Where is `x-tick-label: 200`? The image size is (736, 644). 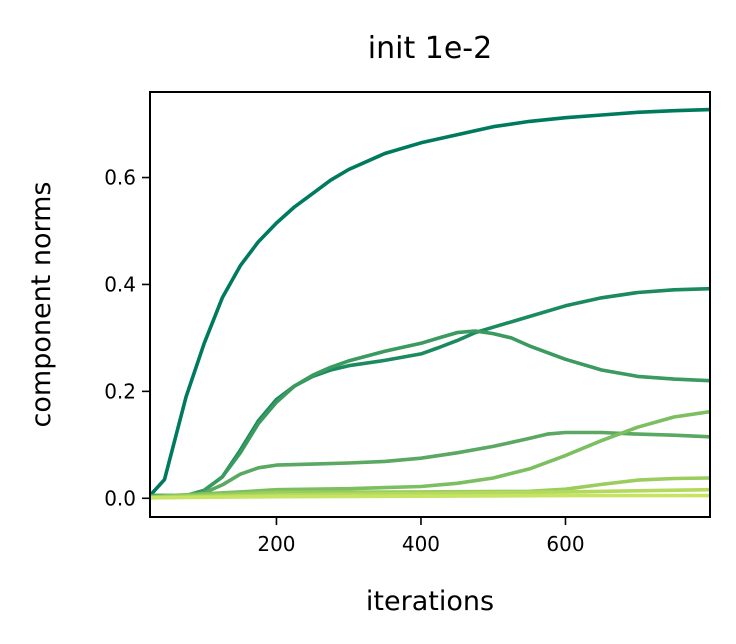
x-tick-label: 200 is located at coordinates (276, 544).